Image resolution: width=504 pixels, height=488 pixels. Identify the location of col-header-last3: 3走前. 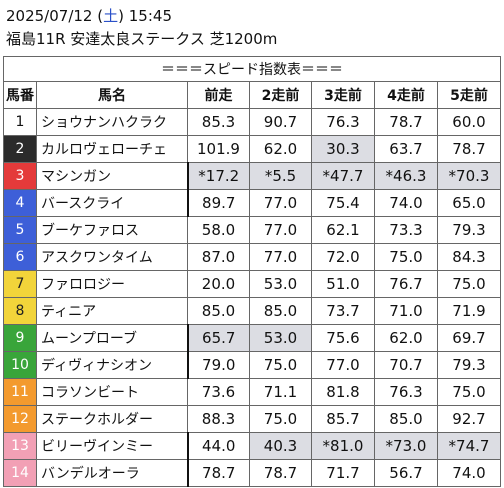
(343, 95).